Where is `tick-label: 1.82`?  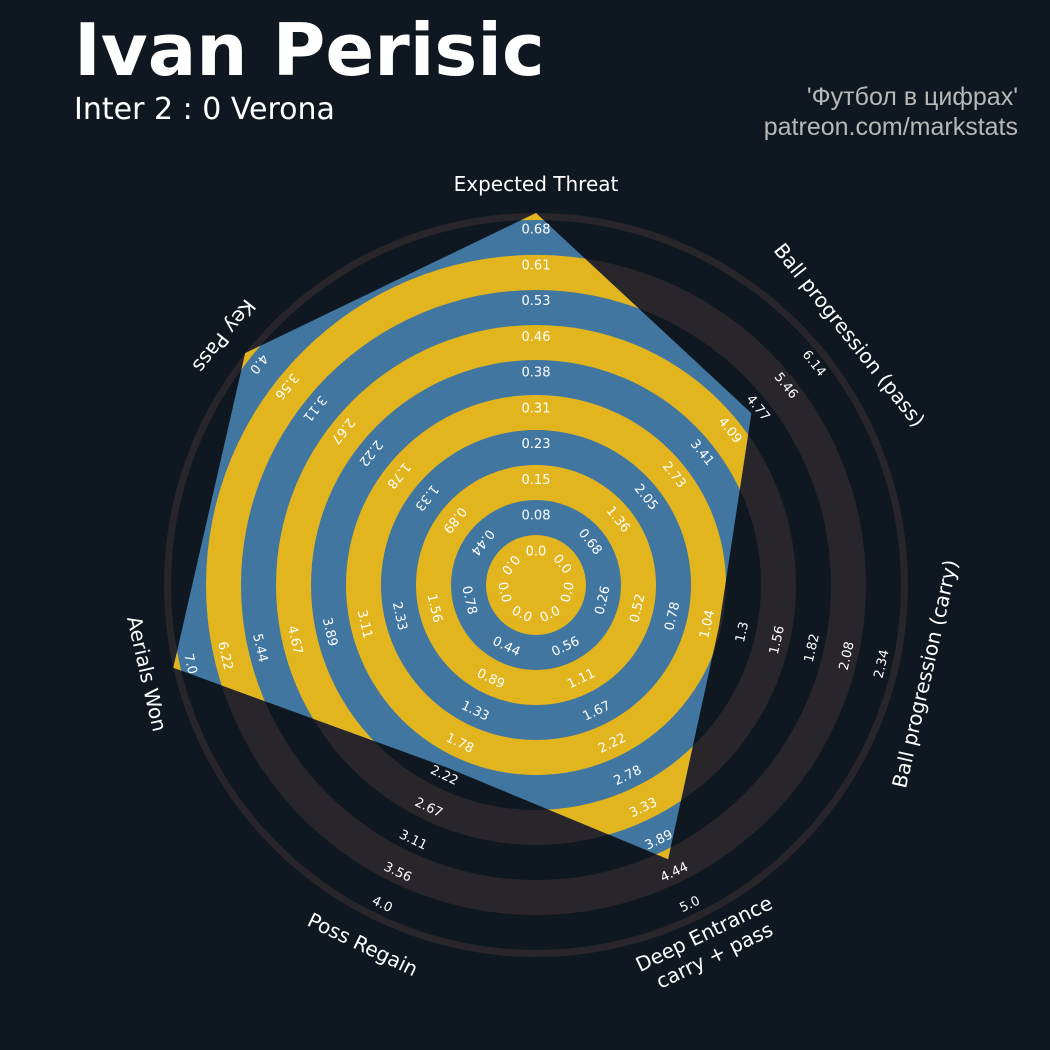
tick-label: 1.82 is located at coordinates (812, 648).